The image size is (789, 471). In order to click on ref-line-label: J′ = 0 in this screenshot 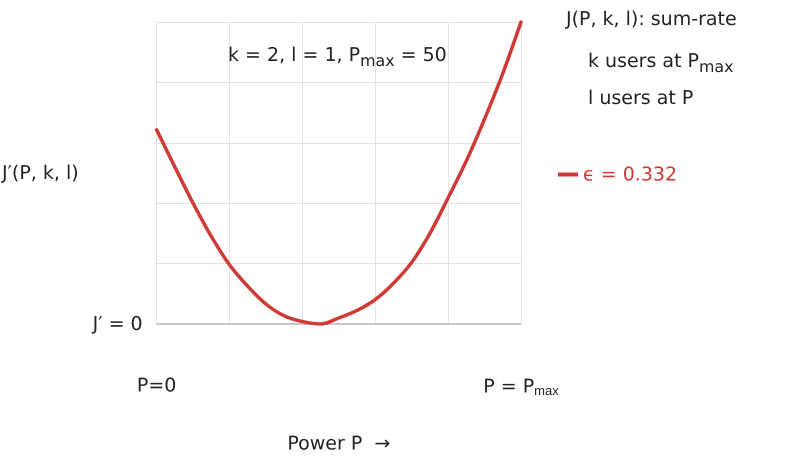, I will do `click(117, 324)`.